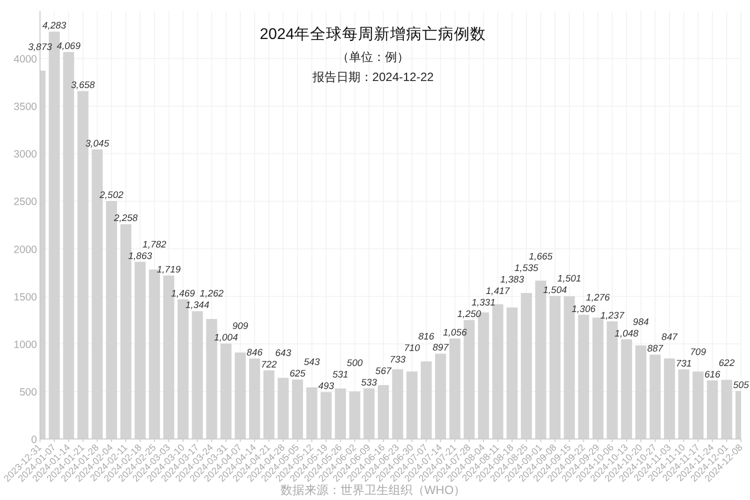 The height and width of the screenshot is (500, 750). What do you see at coordinates (584, 309) in the screenshot?
I see `data-label: 1,306` at bounding box center [584, 309].